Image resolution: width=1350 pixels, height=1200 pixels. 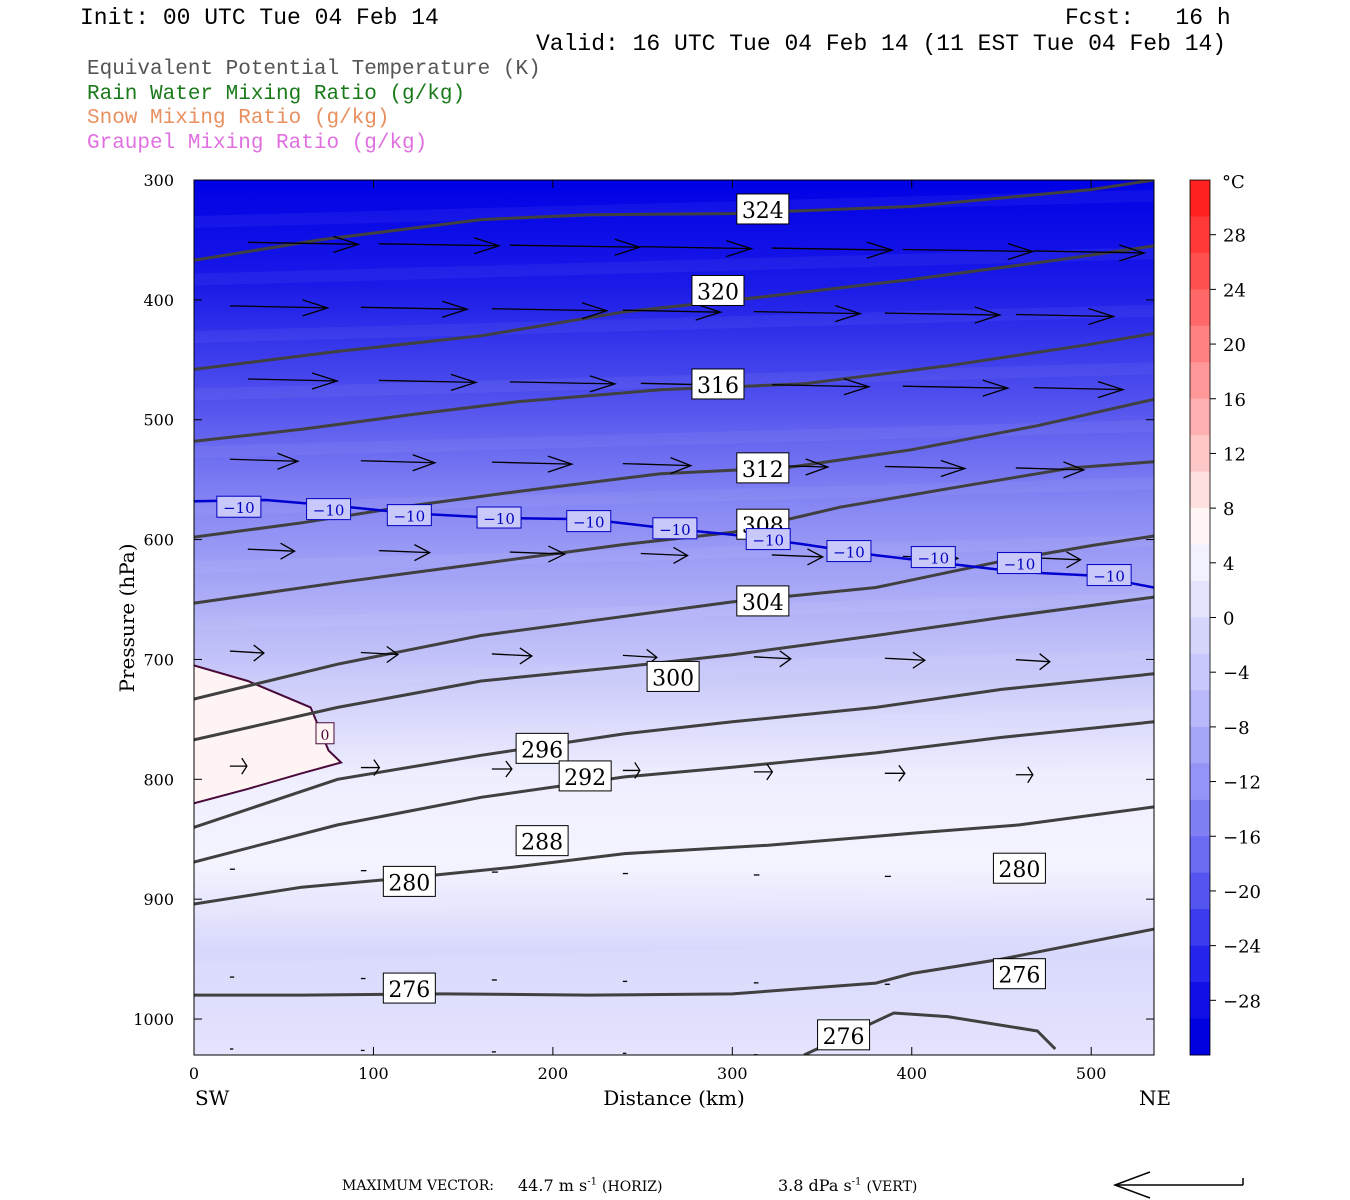 I want to click on theta-e-label: 296, so click(x=542, y=750).